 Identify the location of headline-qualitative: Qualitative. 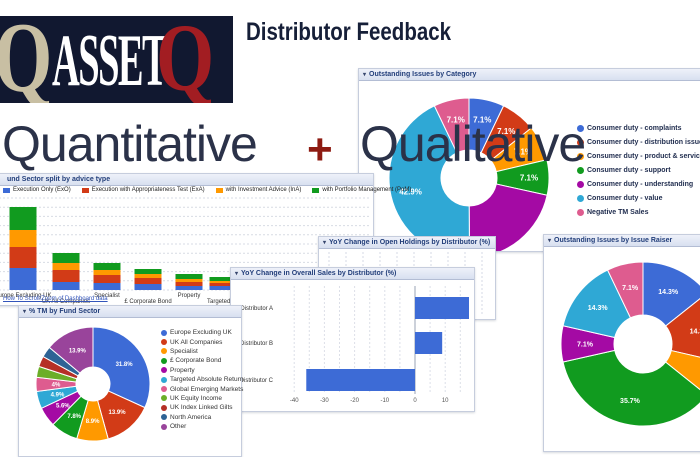
(473, 144).